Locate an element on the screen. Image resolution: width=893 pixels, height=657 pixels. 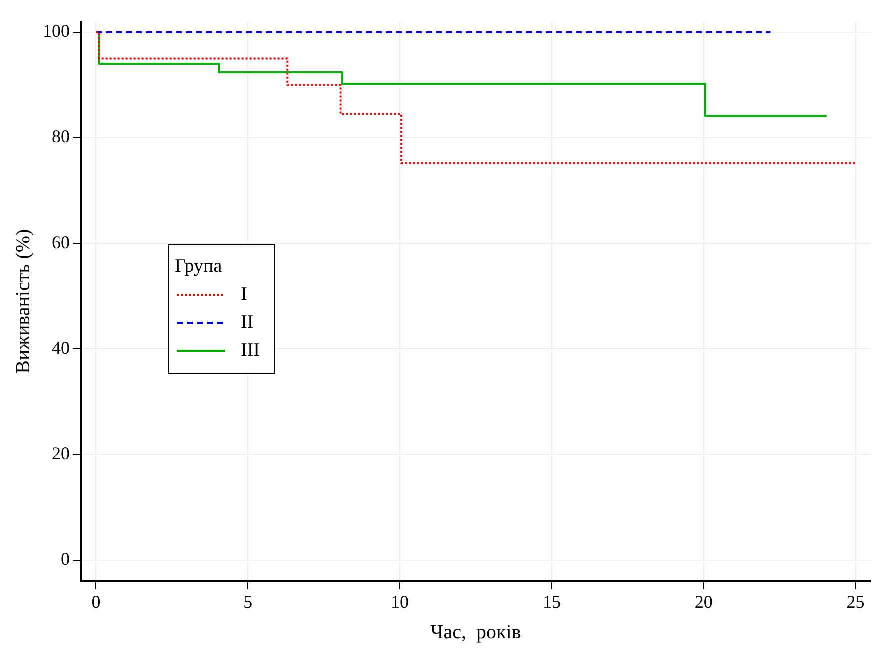
y-tick-label: 100 is located at coordinates (56, 31).